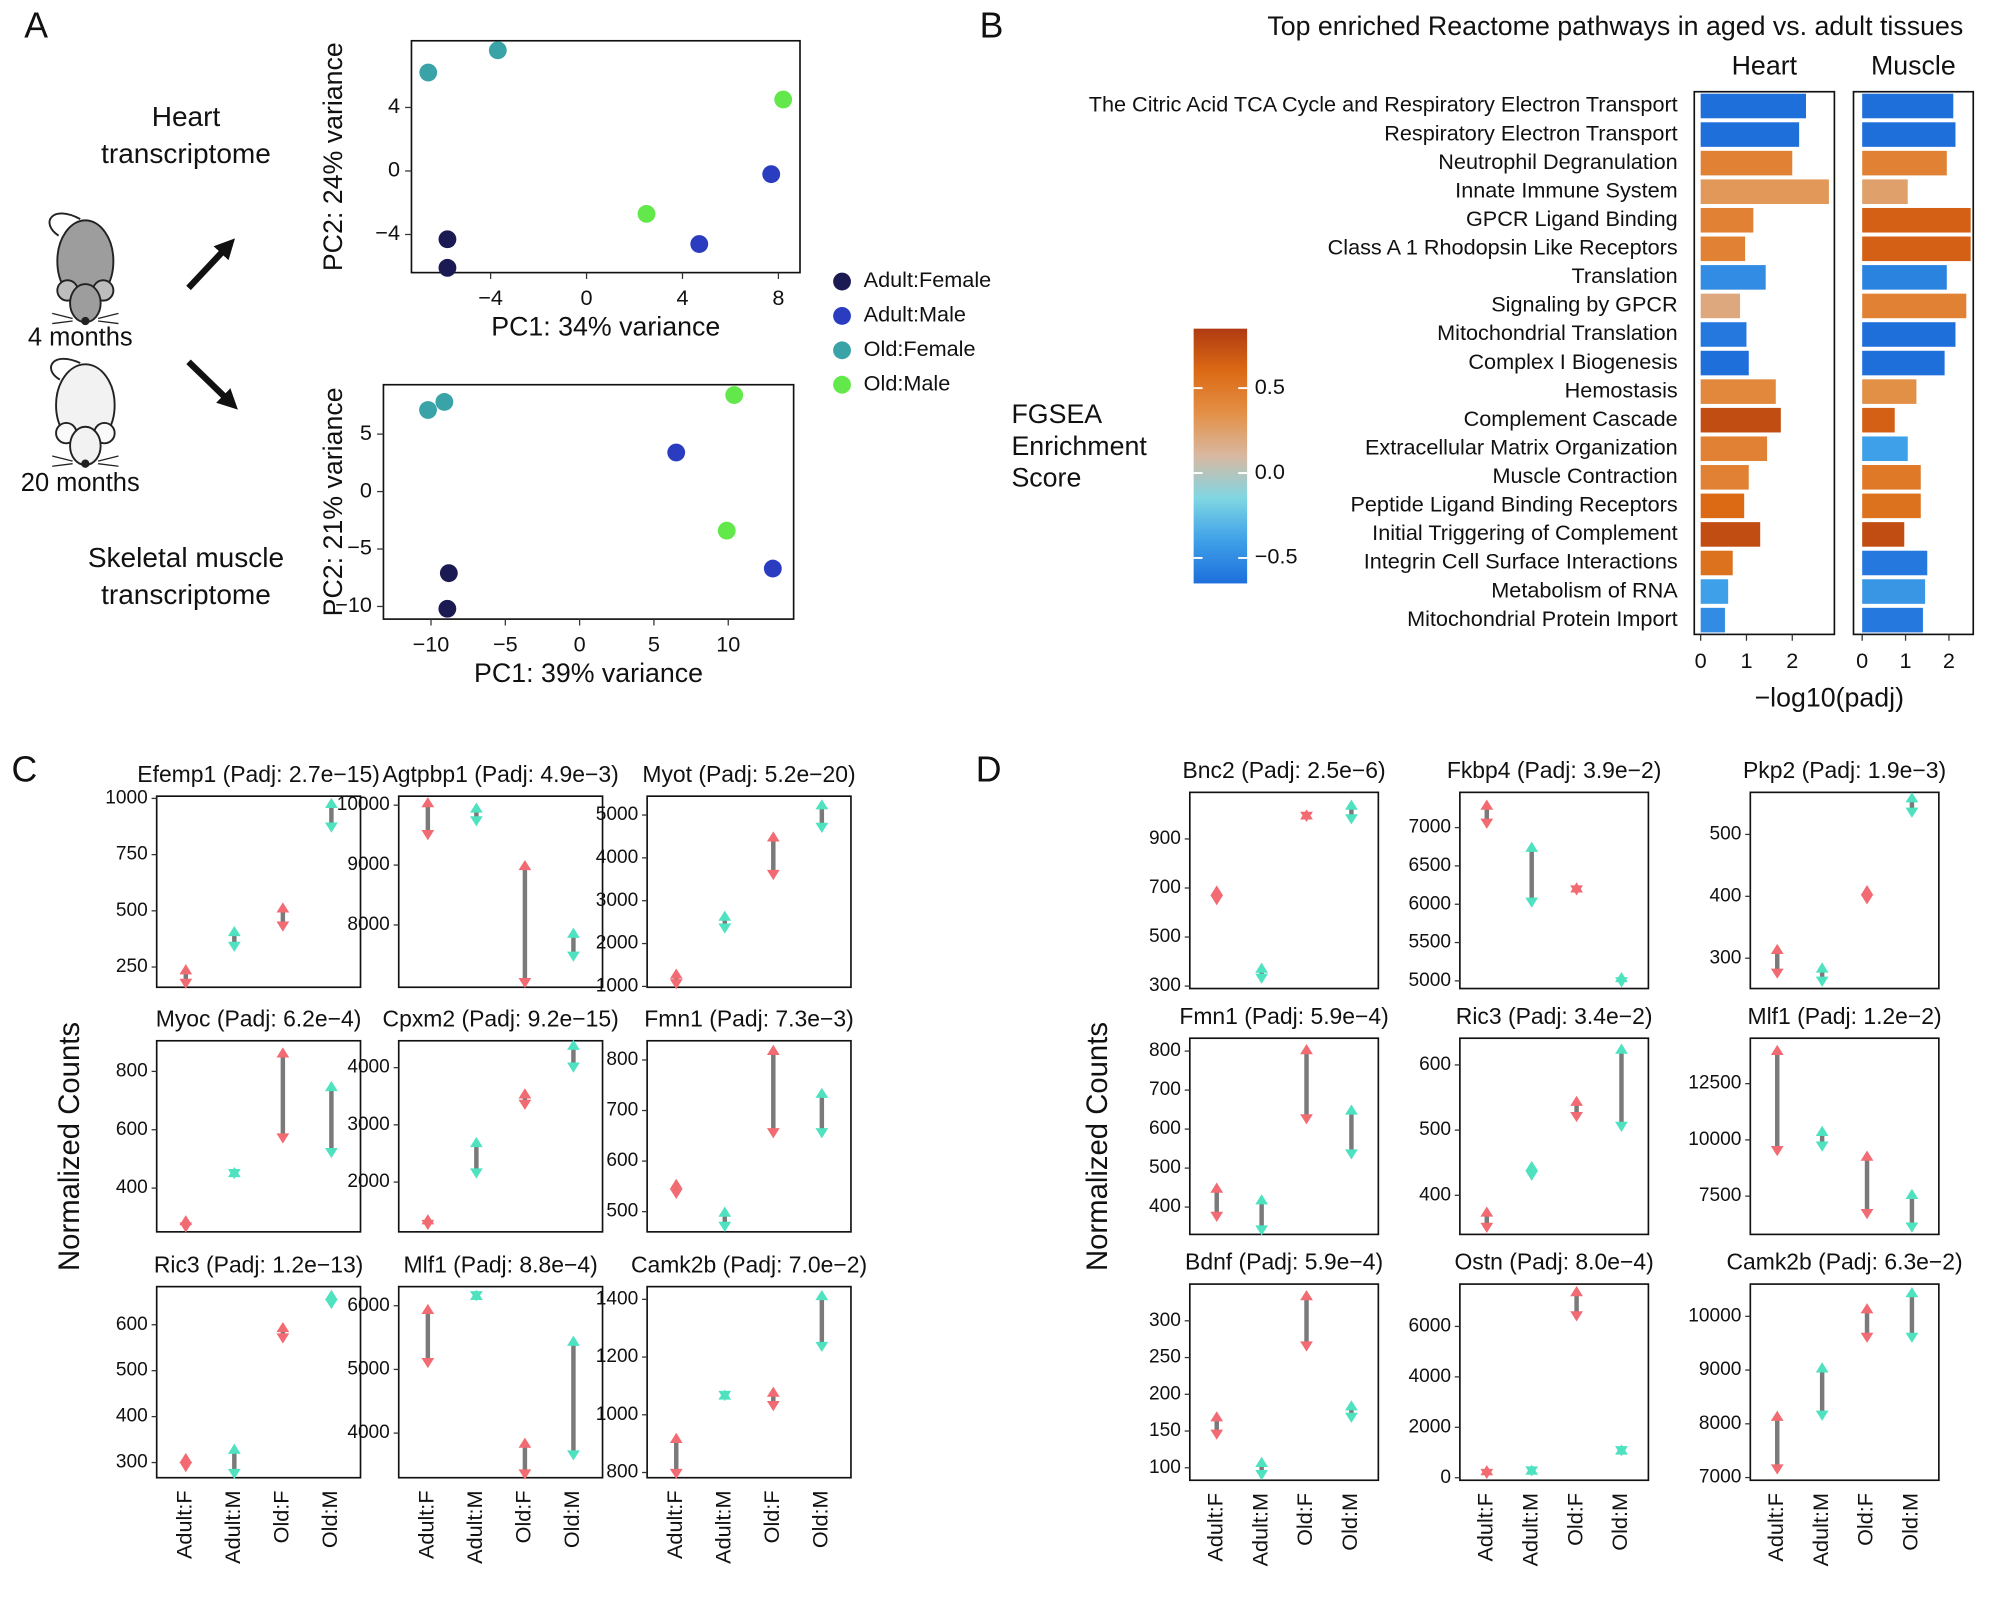 The height and width of the screenshot is (1600, 2000). What do you see at coordinates (83, 269) in the screenshot?
I see `mouse-young` at bounding box center [83, 269].